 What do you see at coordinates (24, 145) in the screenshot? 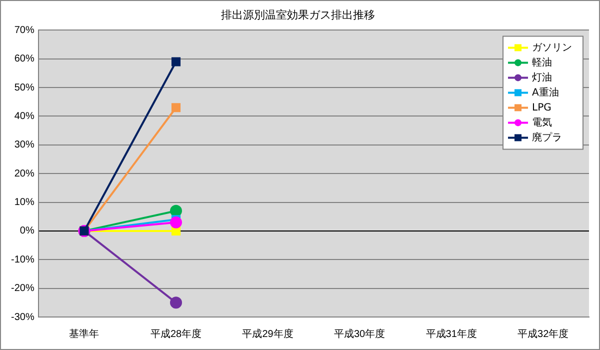
I see `y-tick-label: 30%` at bounding box center [24, 145].